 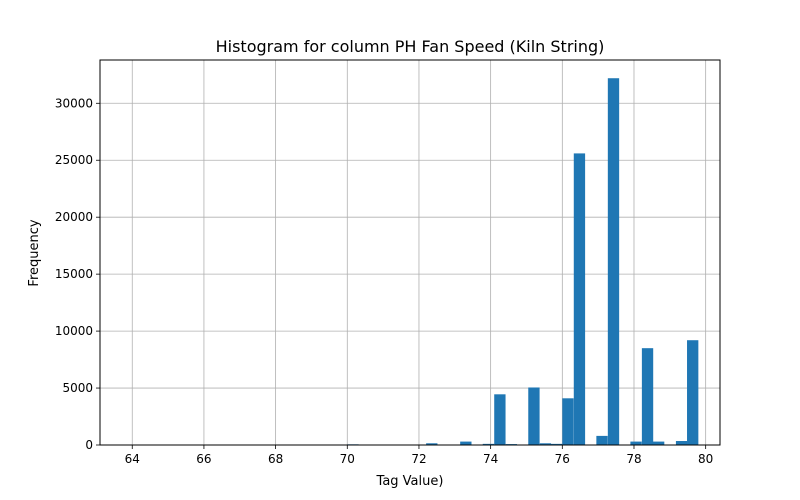 What do you see at coordinates (74, 331) in the screenshot?
I see `y-tick-label: 10000` at bounding box center [74, 331].